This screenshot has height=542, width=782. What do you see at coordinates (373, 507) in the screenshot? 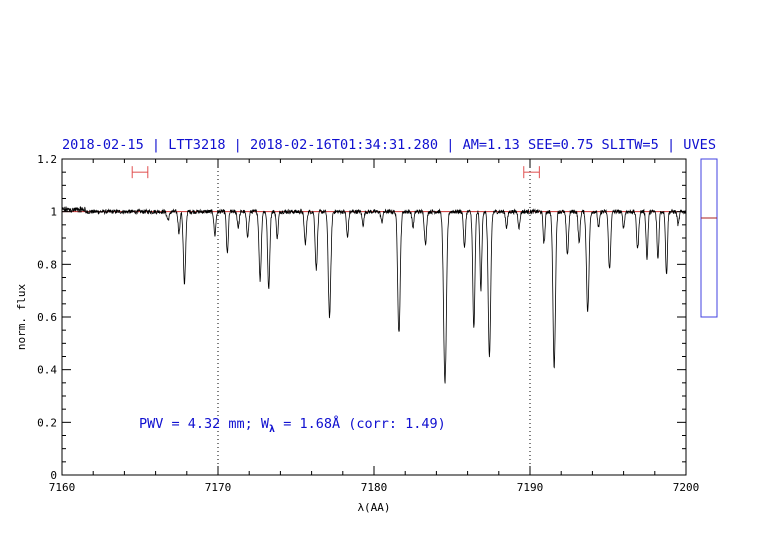
I see `x-axis-label: λ(AA)` at bounding box center [373, 507].